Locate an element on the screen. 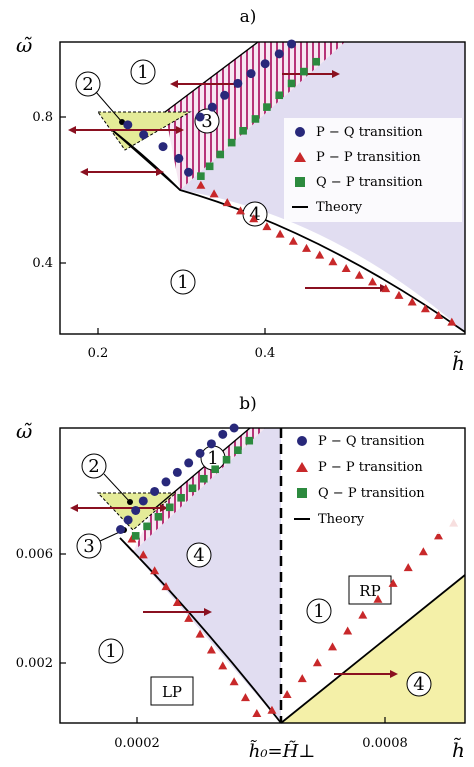 This screenshot has height=767, width=474. x-tick-b-0: 0.0002 is located at coordinates (137, 743).